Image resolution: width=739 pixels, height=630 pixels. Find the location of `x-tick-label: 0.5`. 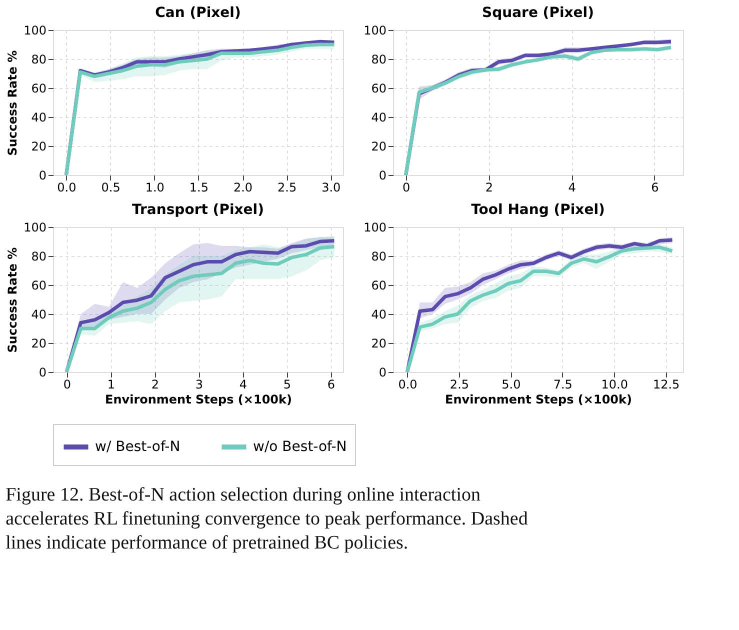

x-tick-label: 0.5 is located at coordinates (110, 187).